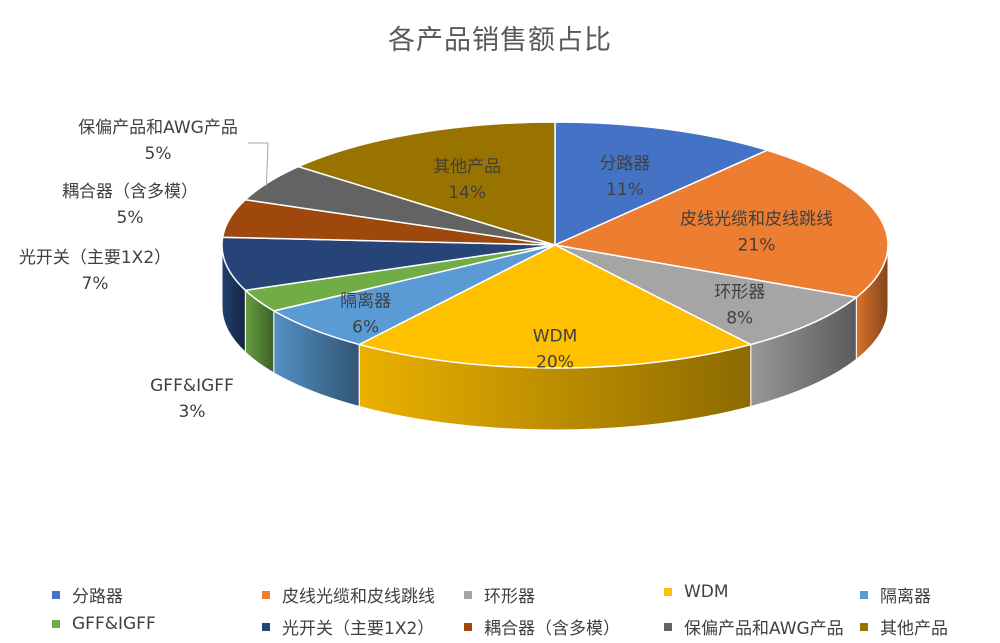 Image resolution: width=1000 pixels, height=643 pixels. Describe the element at coordinates (114, 624) in the screenshot. I see `legend-label: GFF&IGFF` at that location.